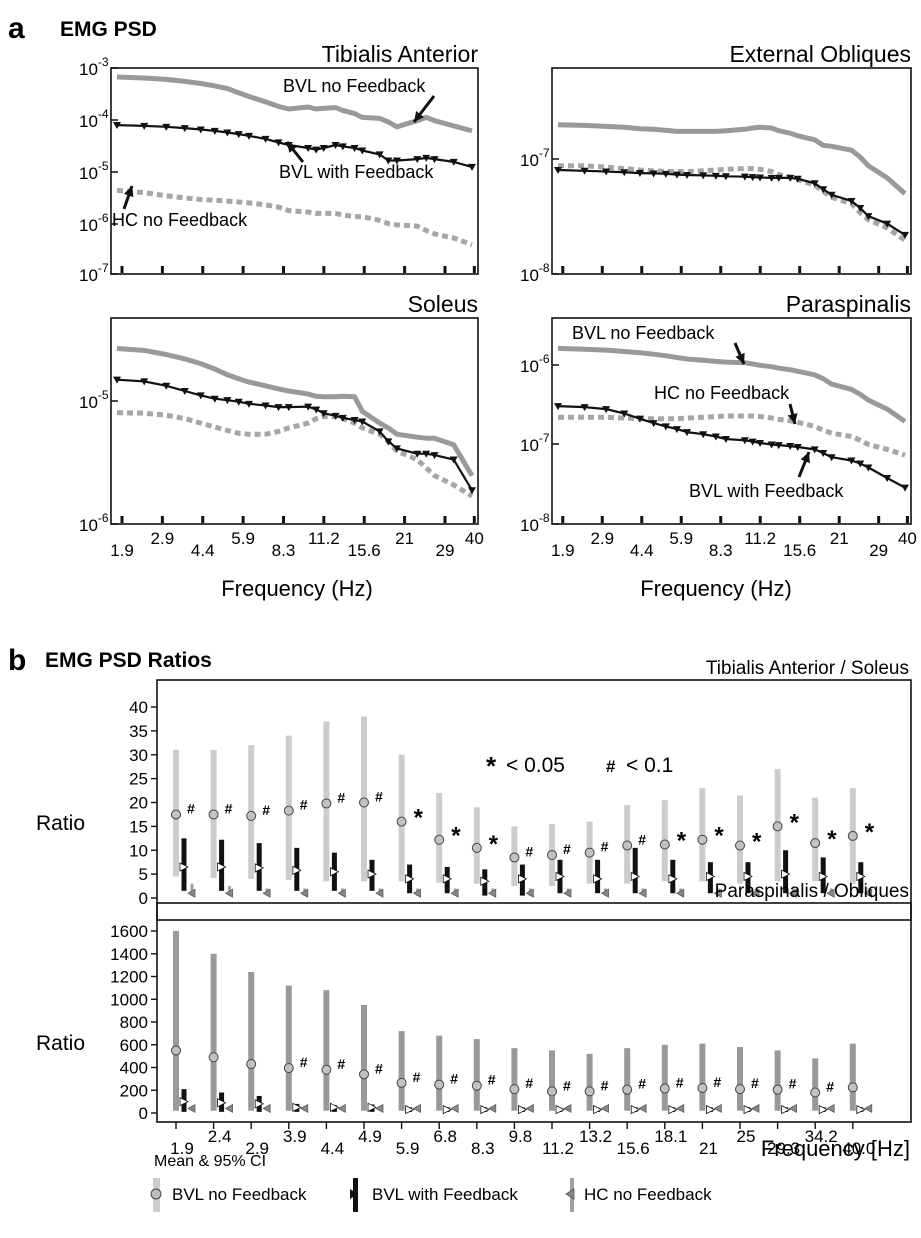 The width and height of the screenshot is (921, 1238). Describe the element at coordinates (446, 1090) in the screenshot. I see `category-group: #6.8` at that location.